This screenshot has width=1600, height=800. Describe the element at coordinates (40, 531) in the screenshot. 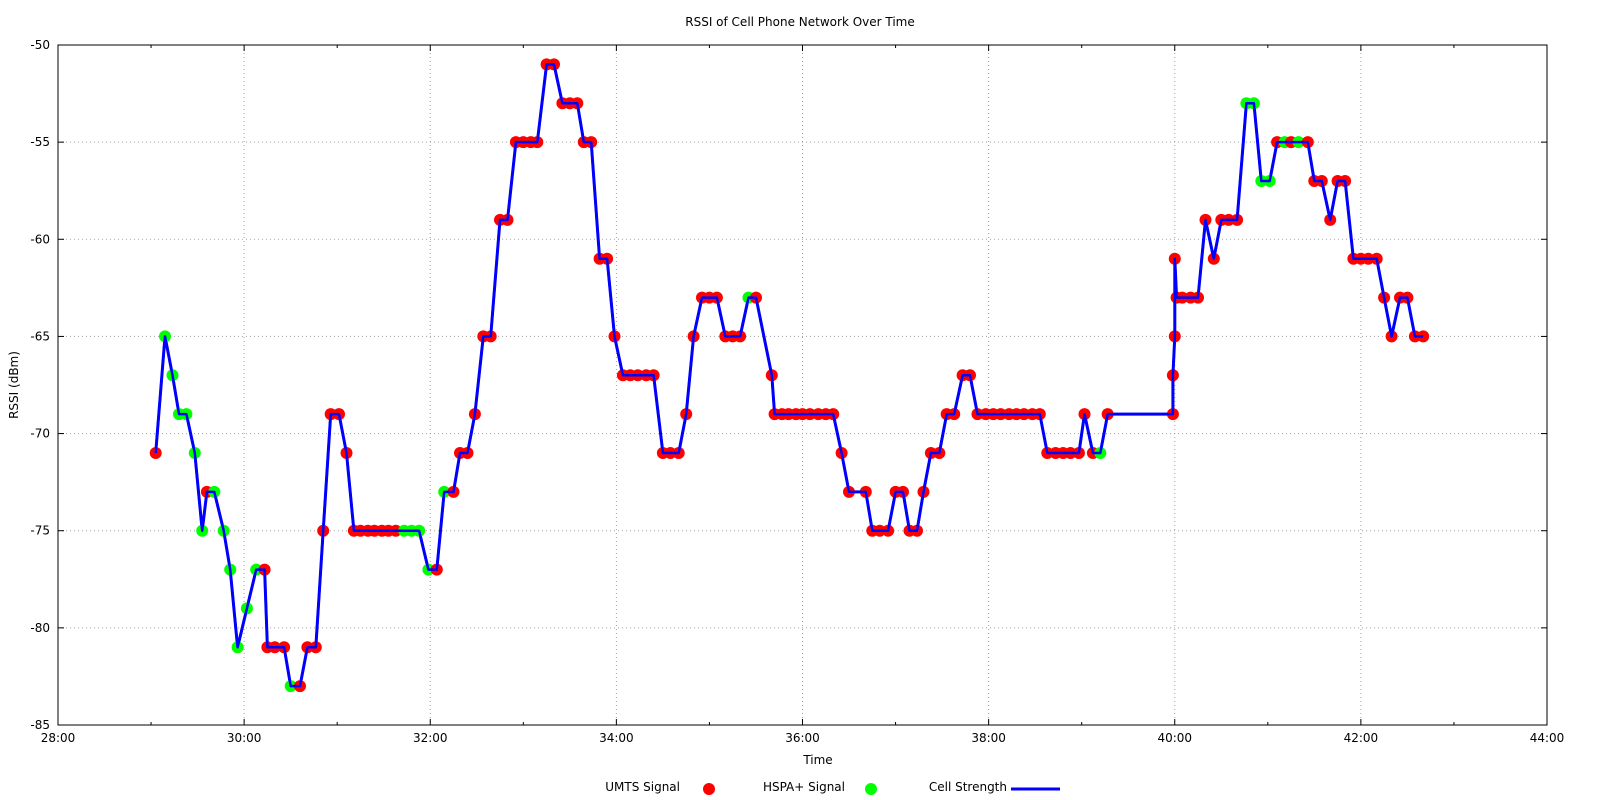

I see `y-tick-label: -75` at that location.